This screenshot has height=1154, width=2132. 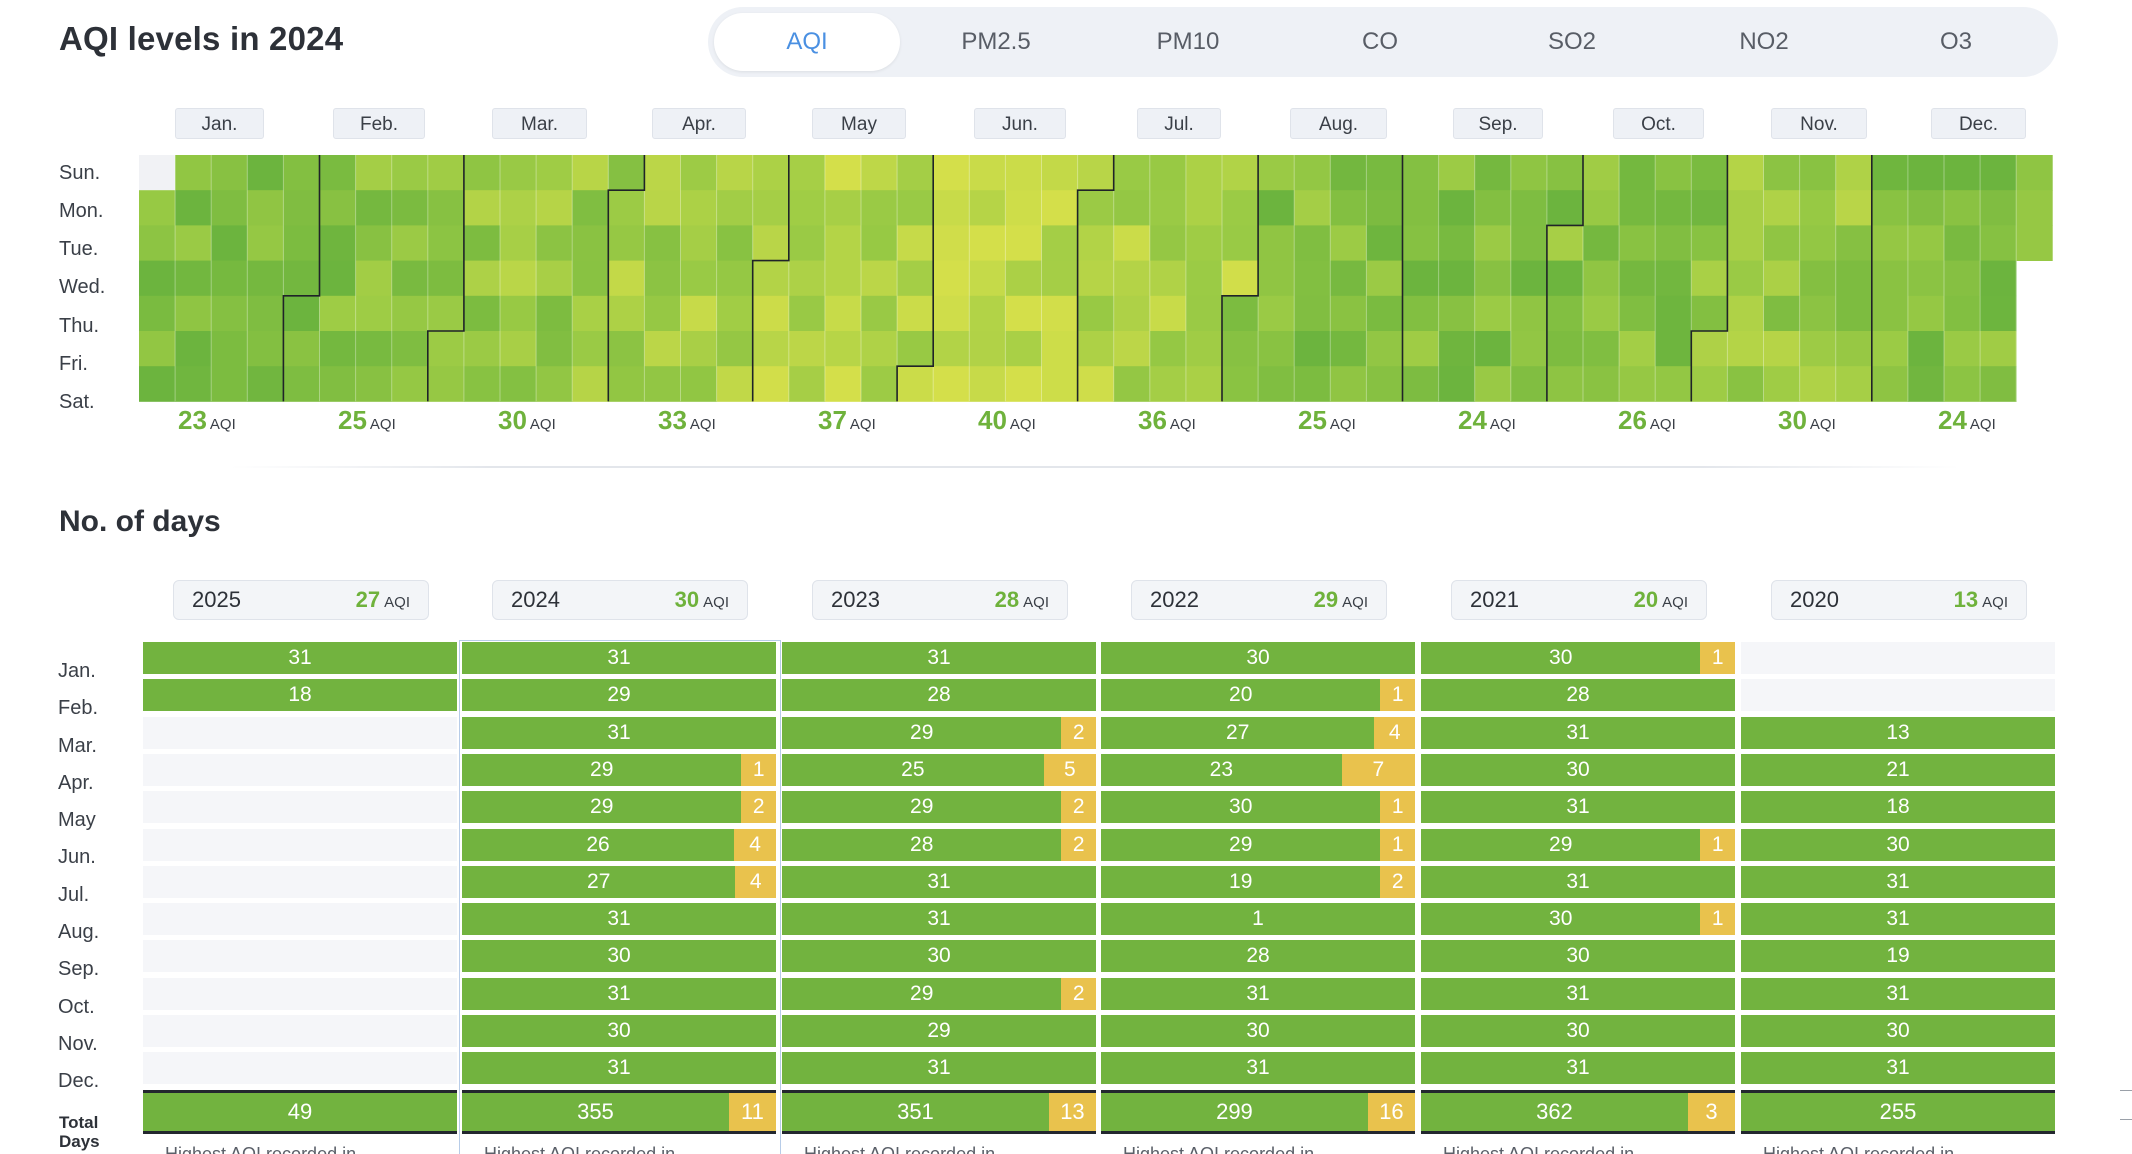 What do you see at coordinates (1899, 600) in the screenshot?
I see `year-selector-2020: 2020 13 AQI` at bounding box center [1899, 600].